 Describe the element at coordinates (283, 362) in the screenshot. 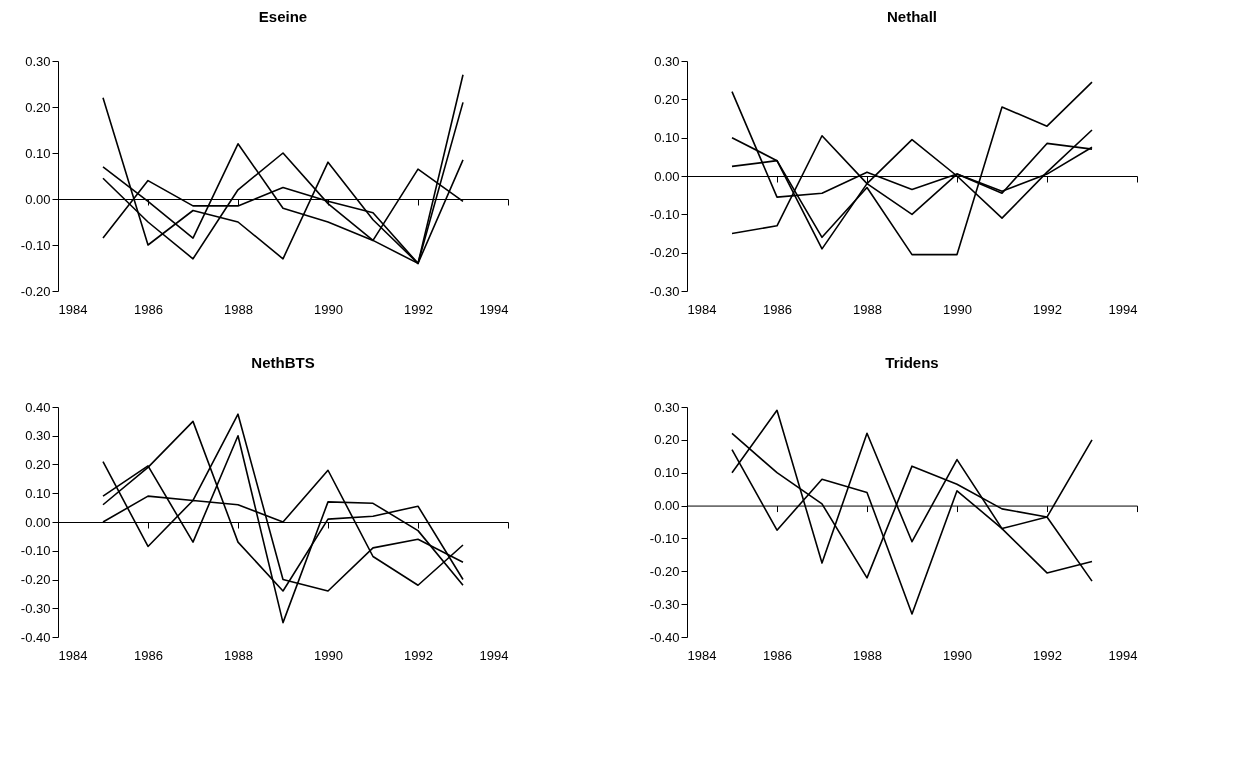

I see `chart-title: NethBTS` at that location.